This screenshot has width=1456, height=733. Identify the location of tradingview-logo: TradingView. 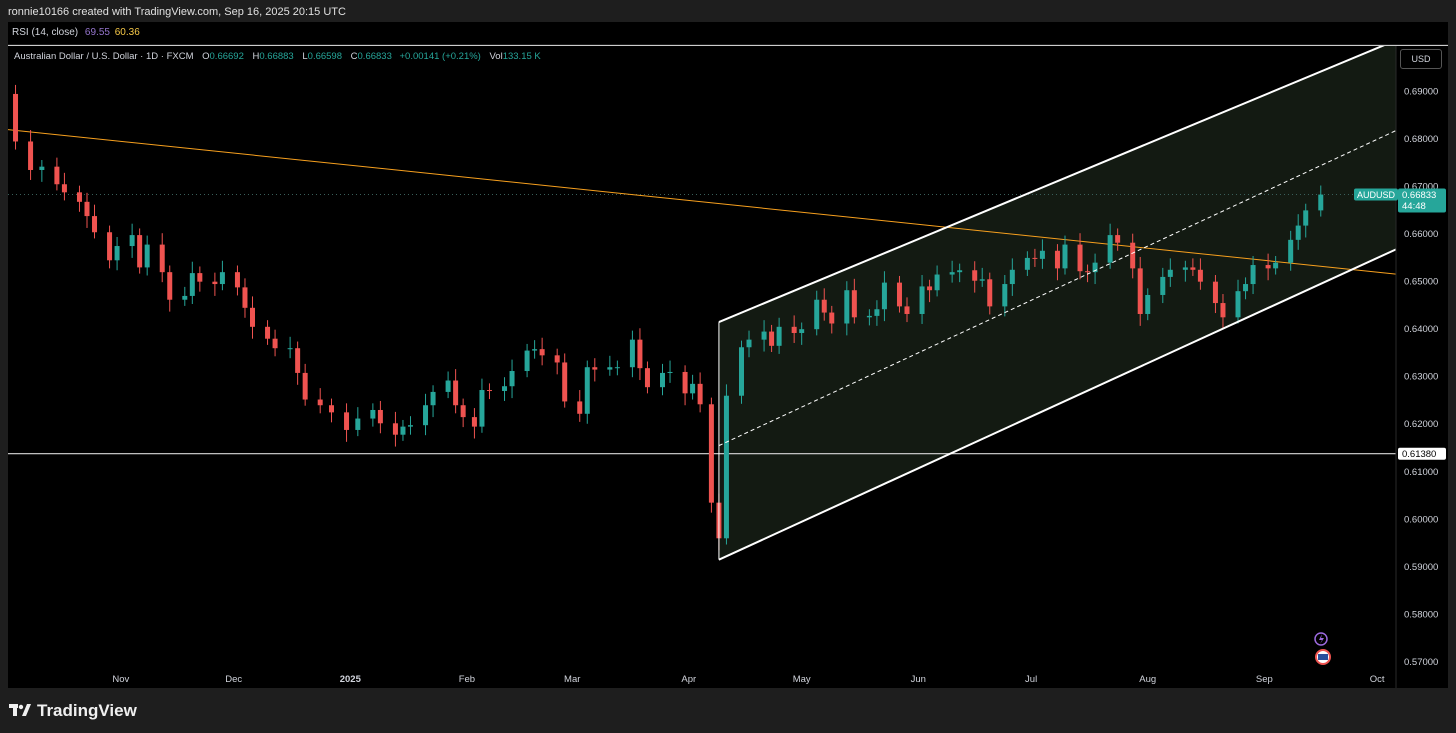
(73, 711).